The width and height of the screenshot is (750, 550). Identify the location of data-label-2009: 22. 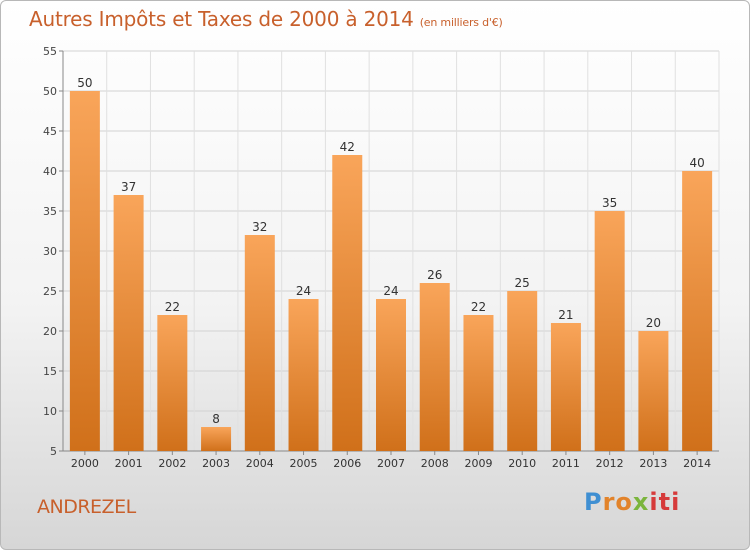
(478, 307).